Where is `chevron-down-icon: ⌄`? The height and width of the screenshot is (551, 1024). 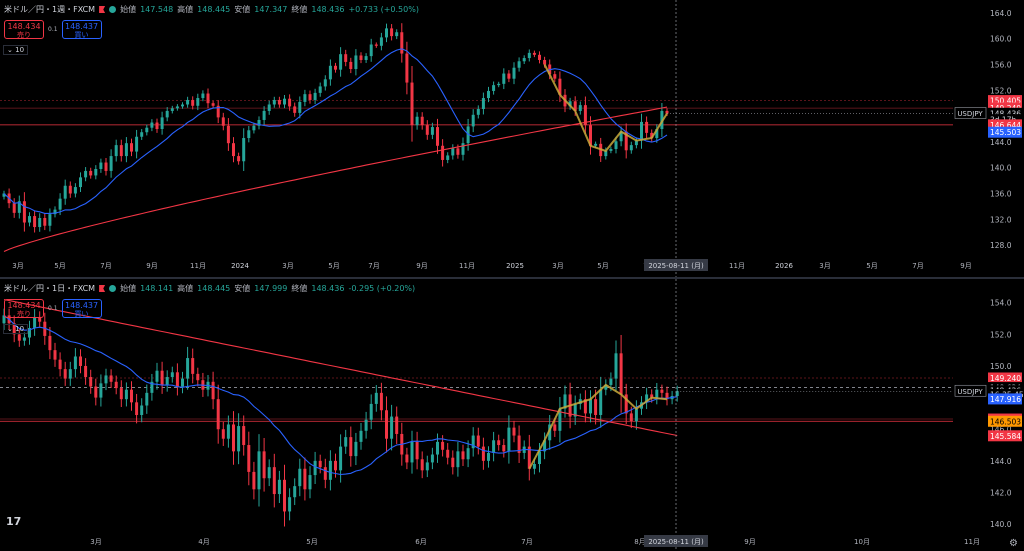 chevron-down-icon: ⌄ is located at coordinates (10, 50).